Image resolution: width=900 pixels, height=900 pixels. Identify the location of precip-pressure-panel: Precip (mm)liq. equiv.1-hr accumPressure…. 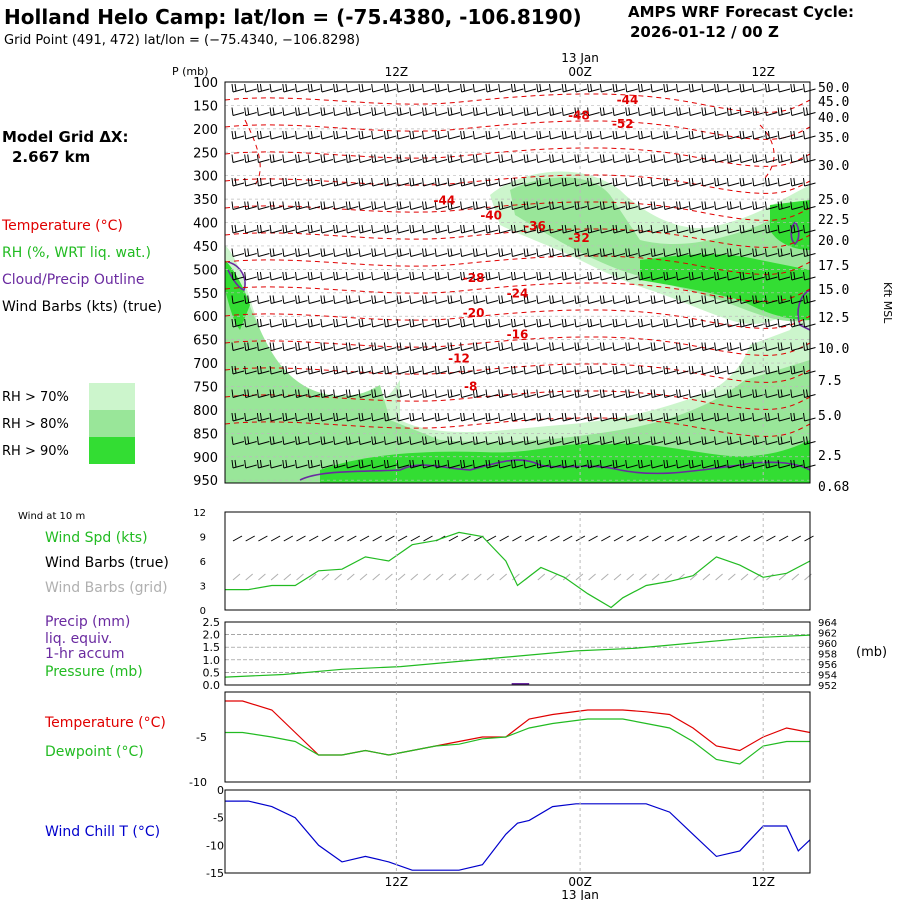
(466, 653).